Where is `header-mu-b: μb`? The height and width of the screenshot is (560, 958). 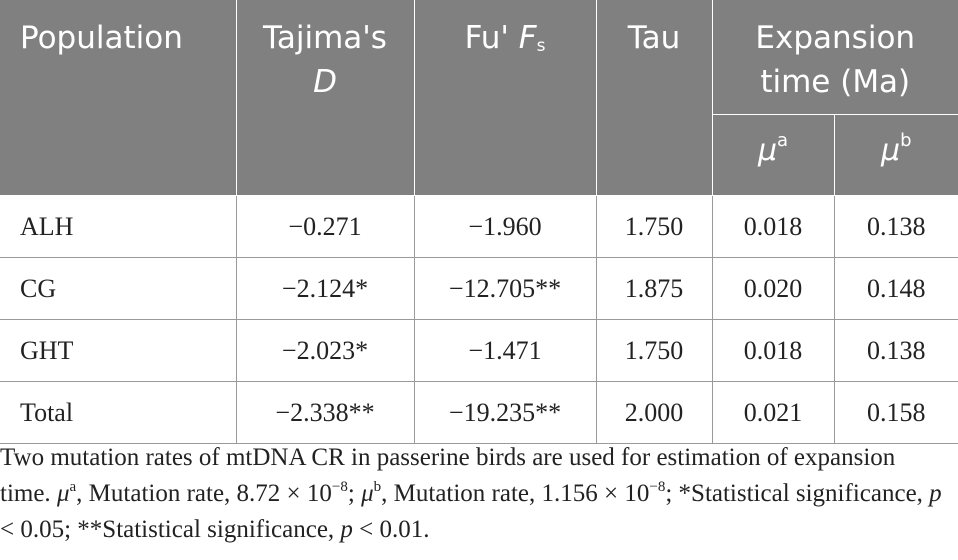 header-mu-b: μb is located at coordinates (896, 155).